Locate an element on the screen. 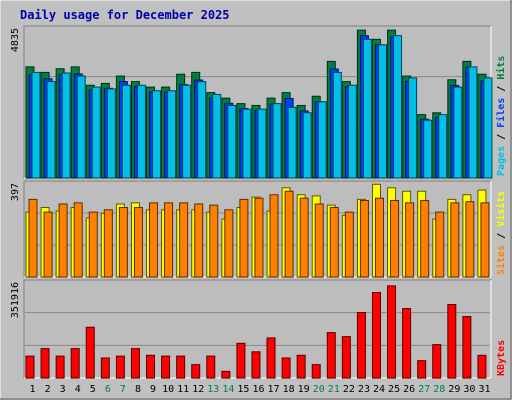  x-tick-label-25: 25 is located at coordinates (394, 389).